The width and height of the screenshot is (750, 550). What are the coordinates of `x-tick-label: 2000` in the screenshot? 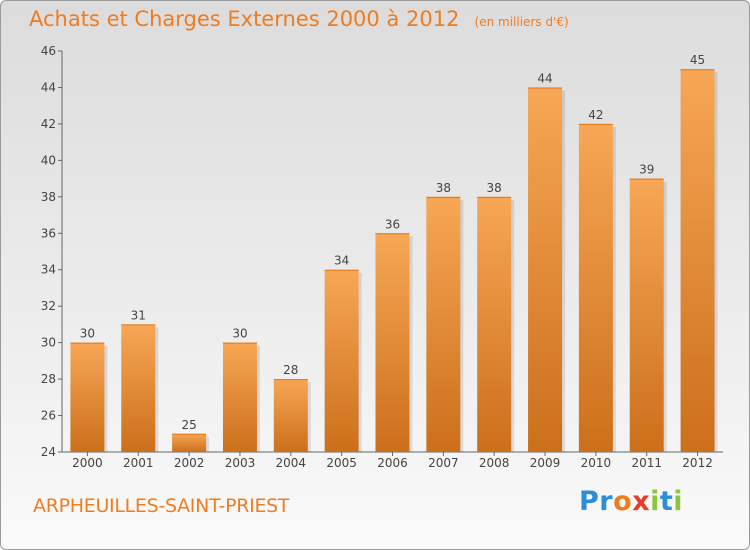 It's located at (87, 463).